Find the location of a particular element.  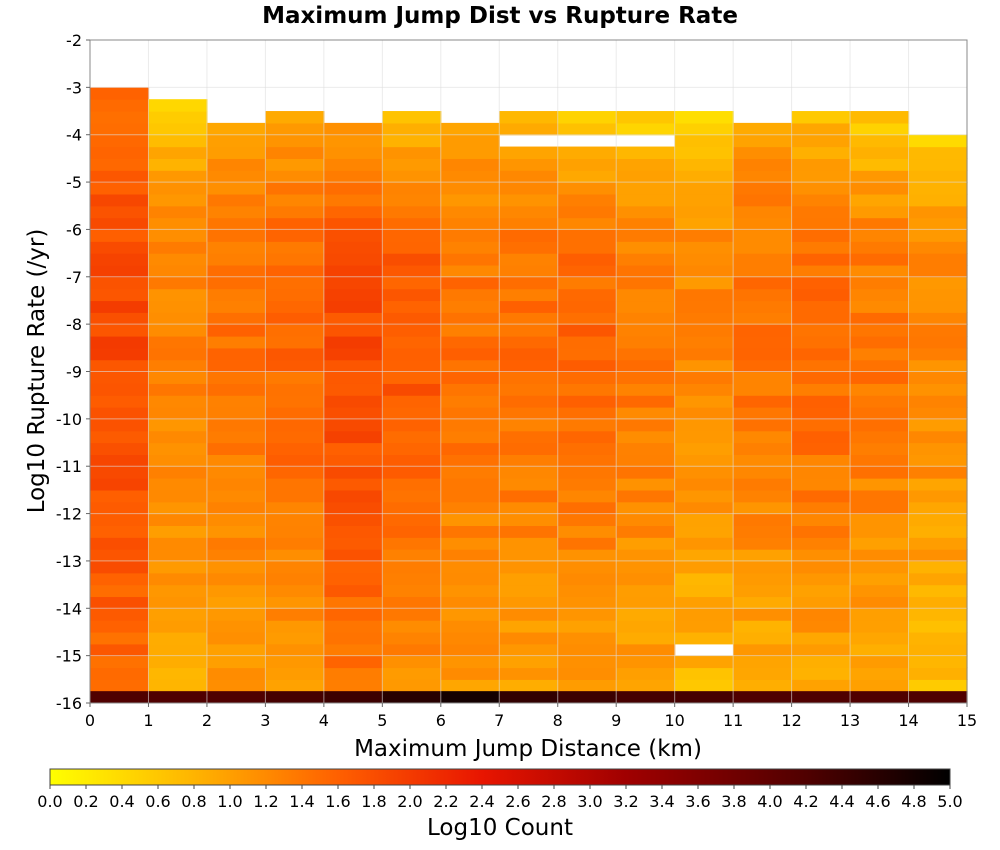

x-tick-label: 13 is located at coordinates (850, 720).